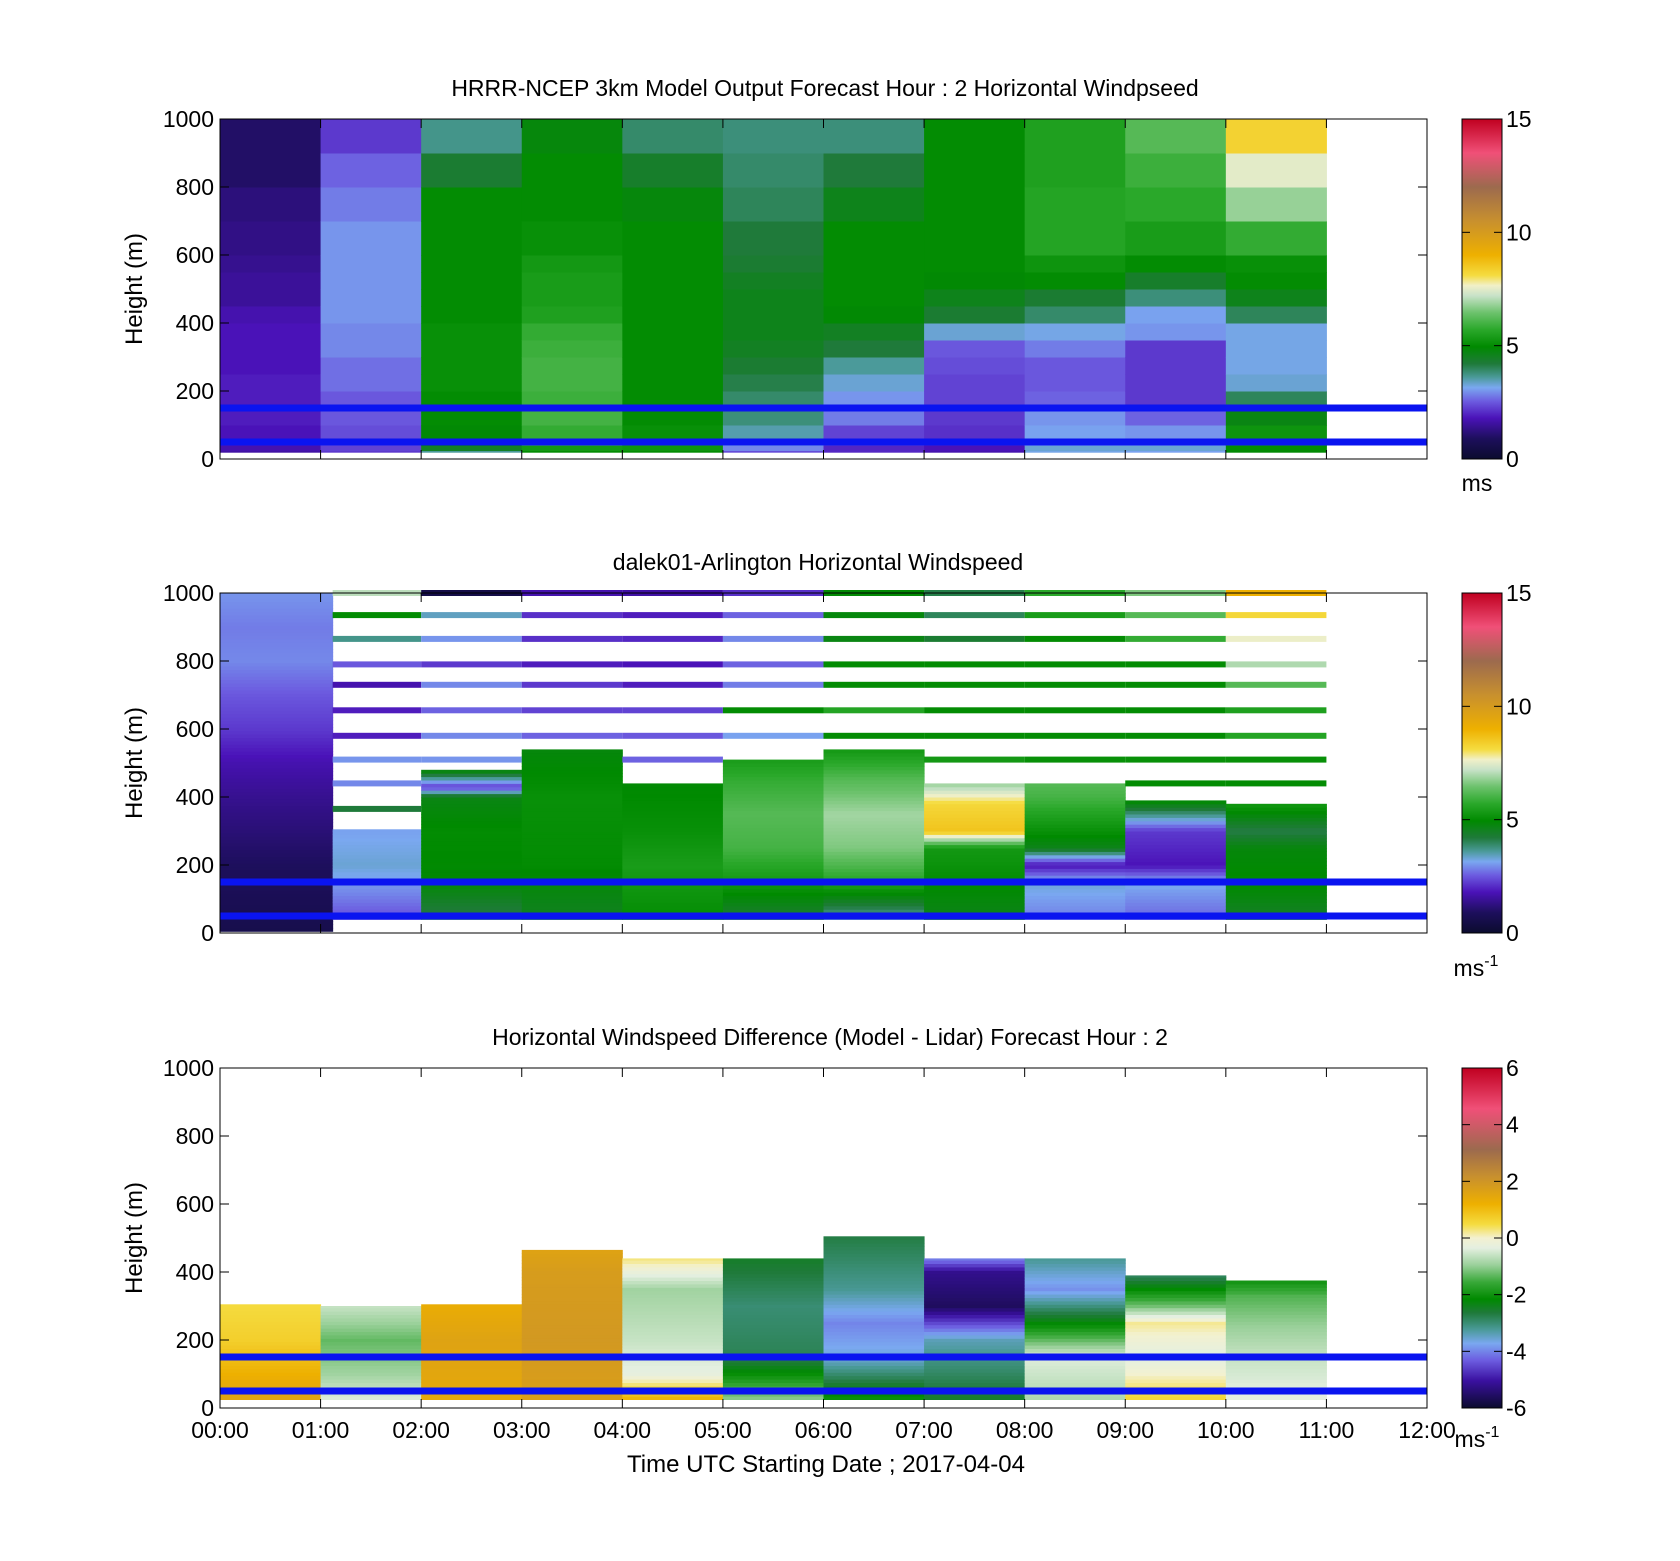 The height and width of the screenshot is (1561, 1680). What do you see at coordinates (1427, 1430) in the screenshot?
I see `x-tick-label: 12:00` at bounding box center [1427, 1430].